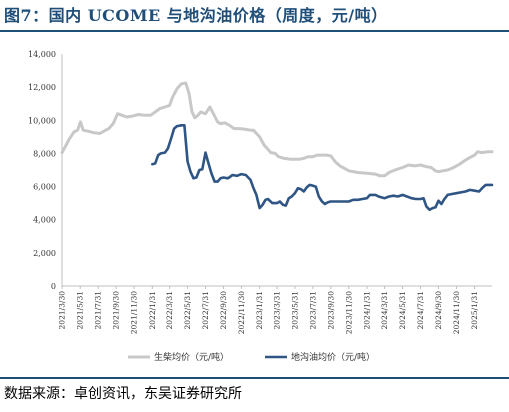  What do you see at coordinates (348, 312) in the screenshot?
I see `x-tick-label: 2023/11/30` at bounding box center [348, 312].